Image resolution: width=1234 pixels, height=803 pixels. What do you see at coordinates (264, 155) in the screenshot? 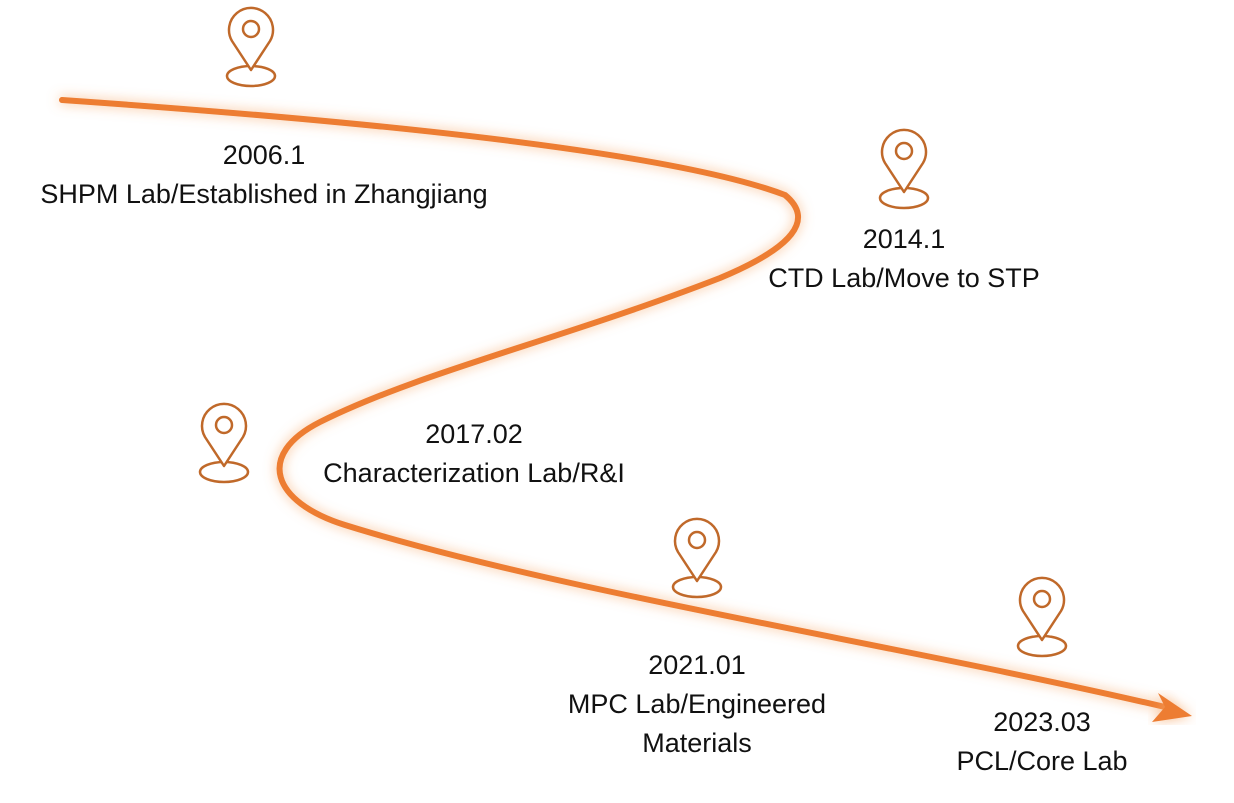
I see `milestone-date: 2006.1` at bounding box center [264, 155].